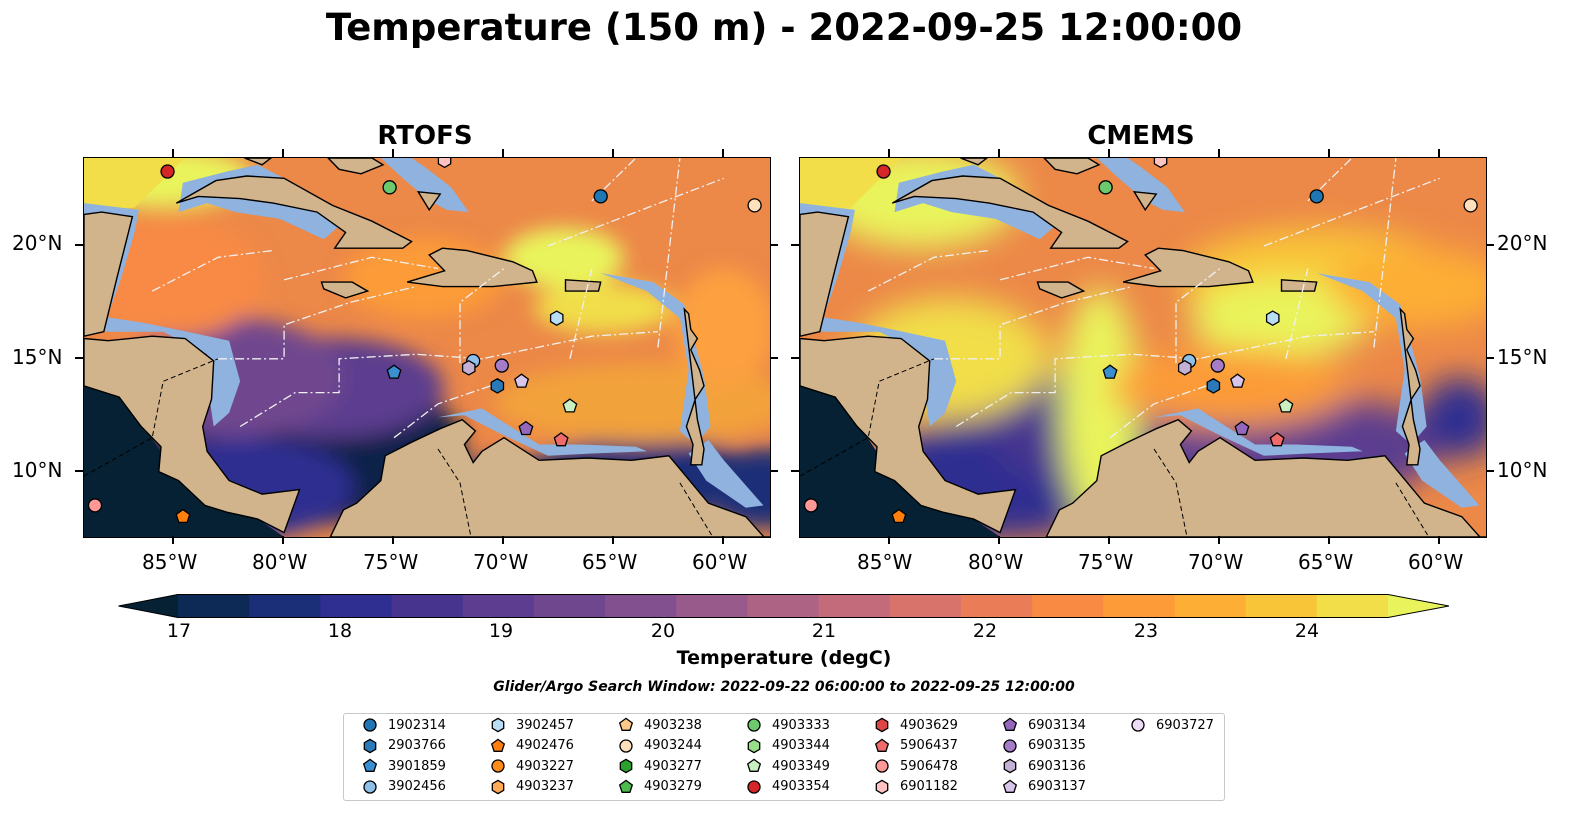  What do you see at coordinates (929, 766) in the screenshot?
I see `legend-label: 5906478` at bounding box center [929, 766].